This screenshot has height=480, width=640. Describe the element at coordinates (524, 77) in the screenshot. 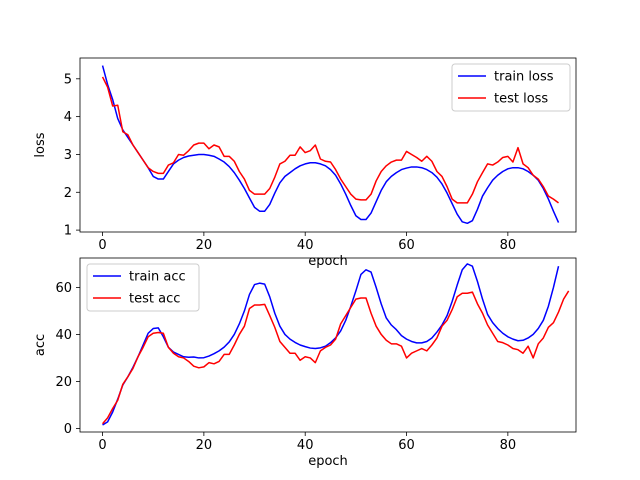

I see `legend-label: train loss` at that location.